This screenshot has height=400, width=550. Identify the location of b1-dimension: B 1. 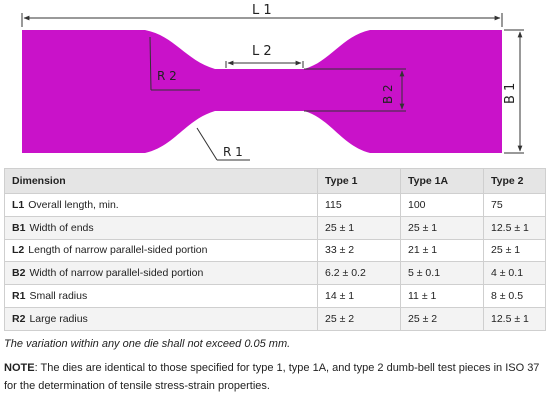
(513, 91).